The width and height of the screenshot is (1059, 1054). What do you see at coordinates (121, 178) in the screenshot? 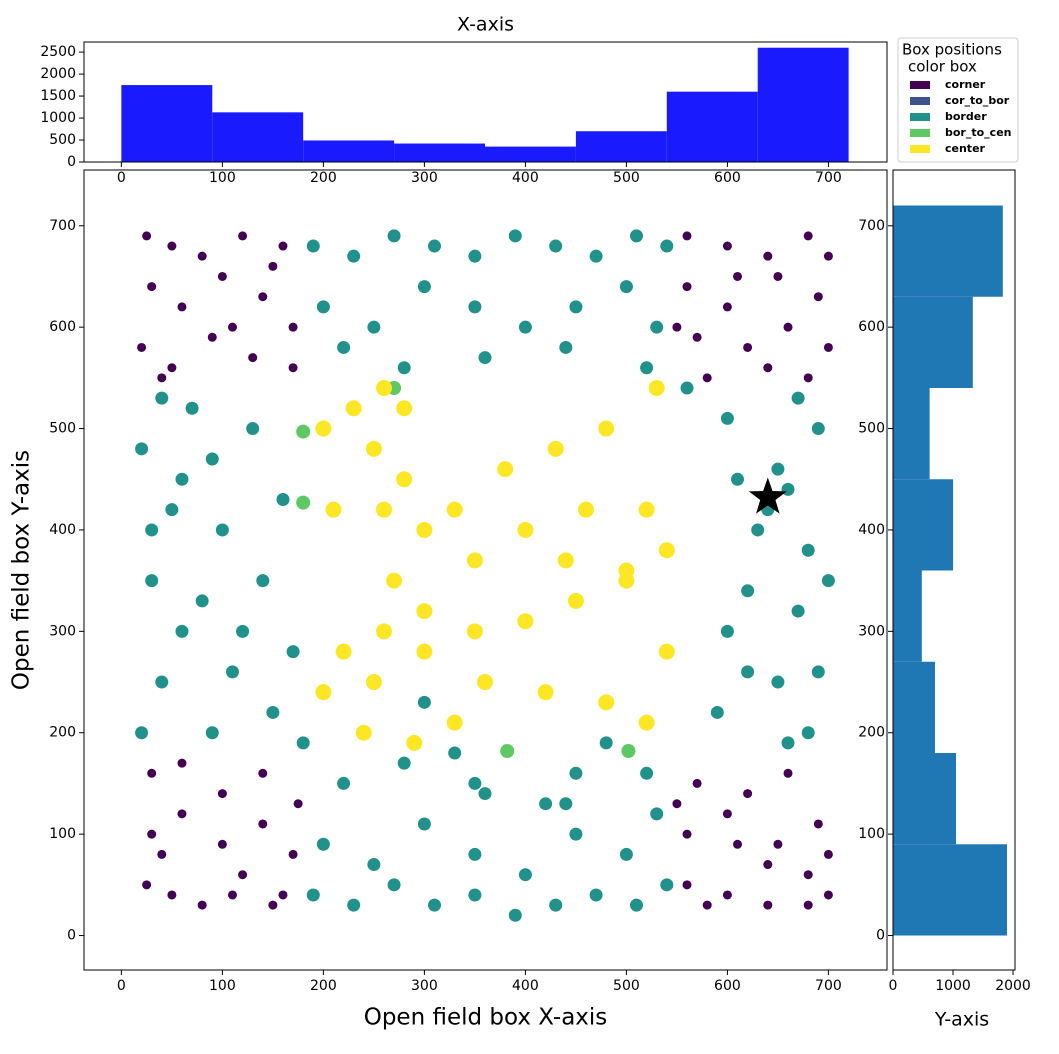
I see `x-tick-label: 0` at bounding box center [121, 178].